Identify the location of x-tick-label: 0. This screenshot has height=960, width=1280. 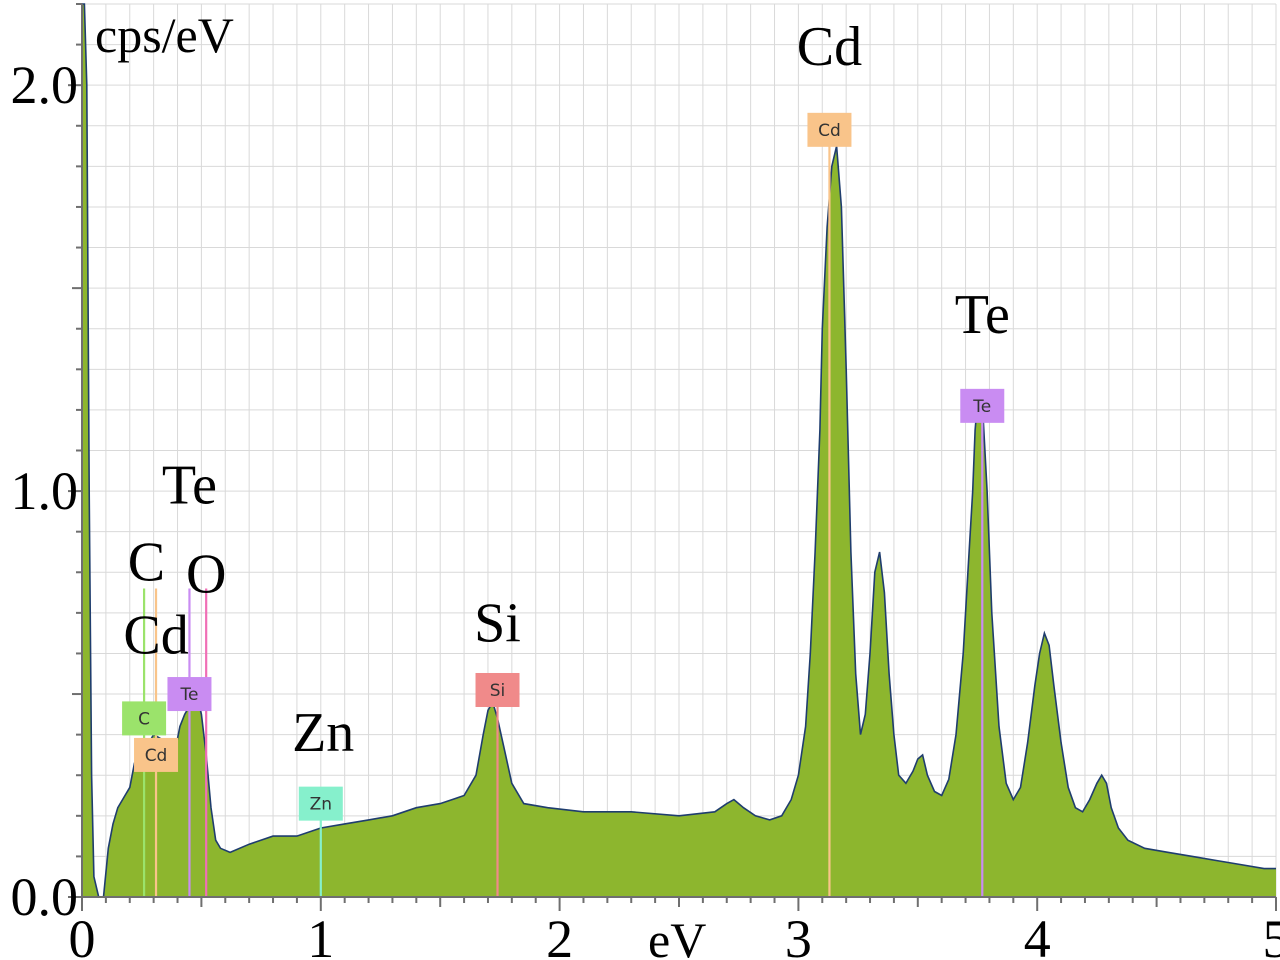
(82, 934).